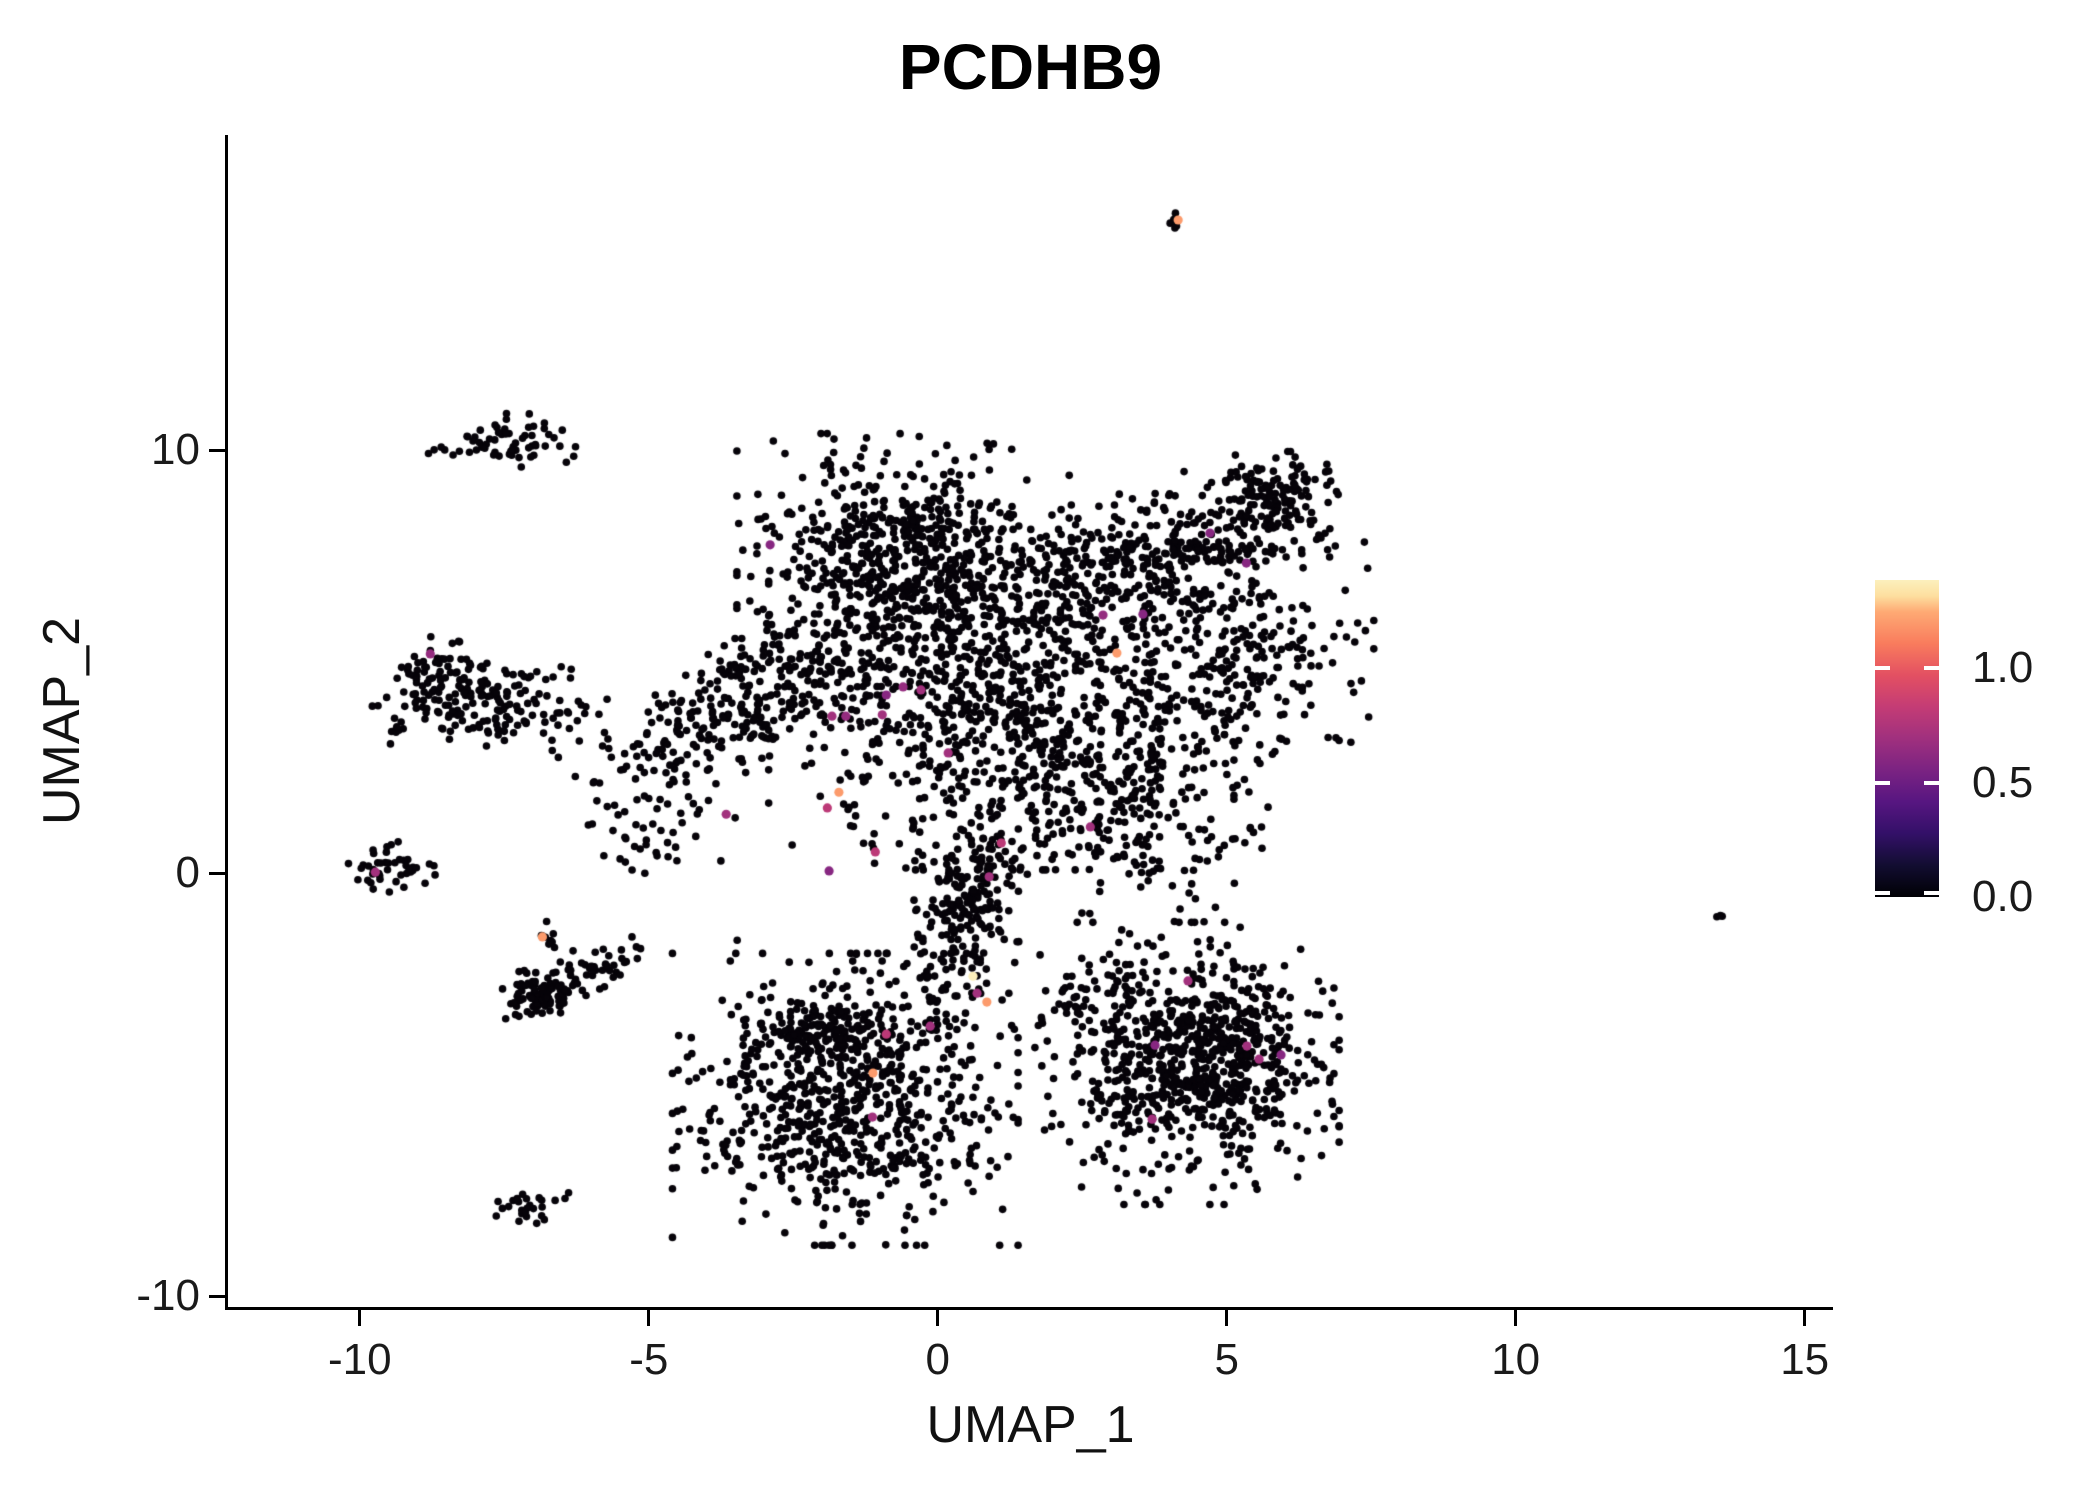  I want to click on x-axis-line, so click(1029, 1308).